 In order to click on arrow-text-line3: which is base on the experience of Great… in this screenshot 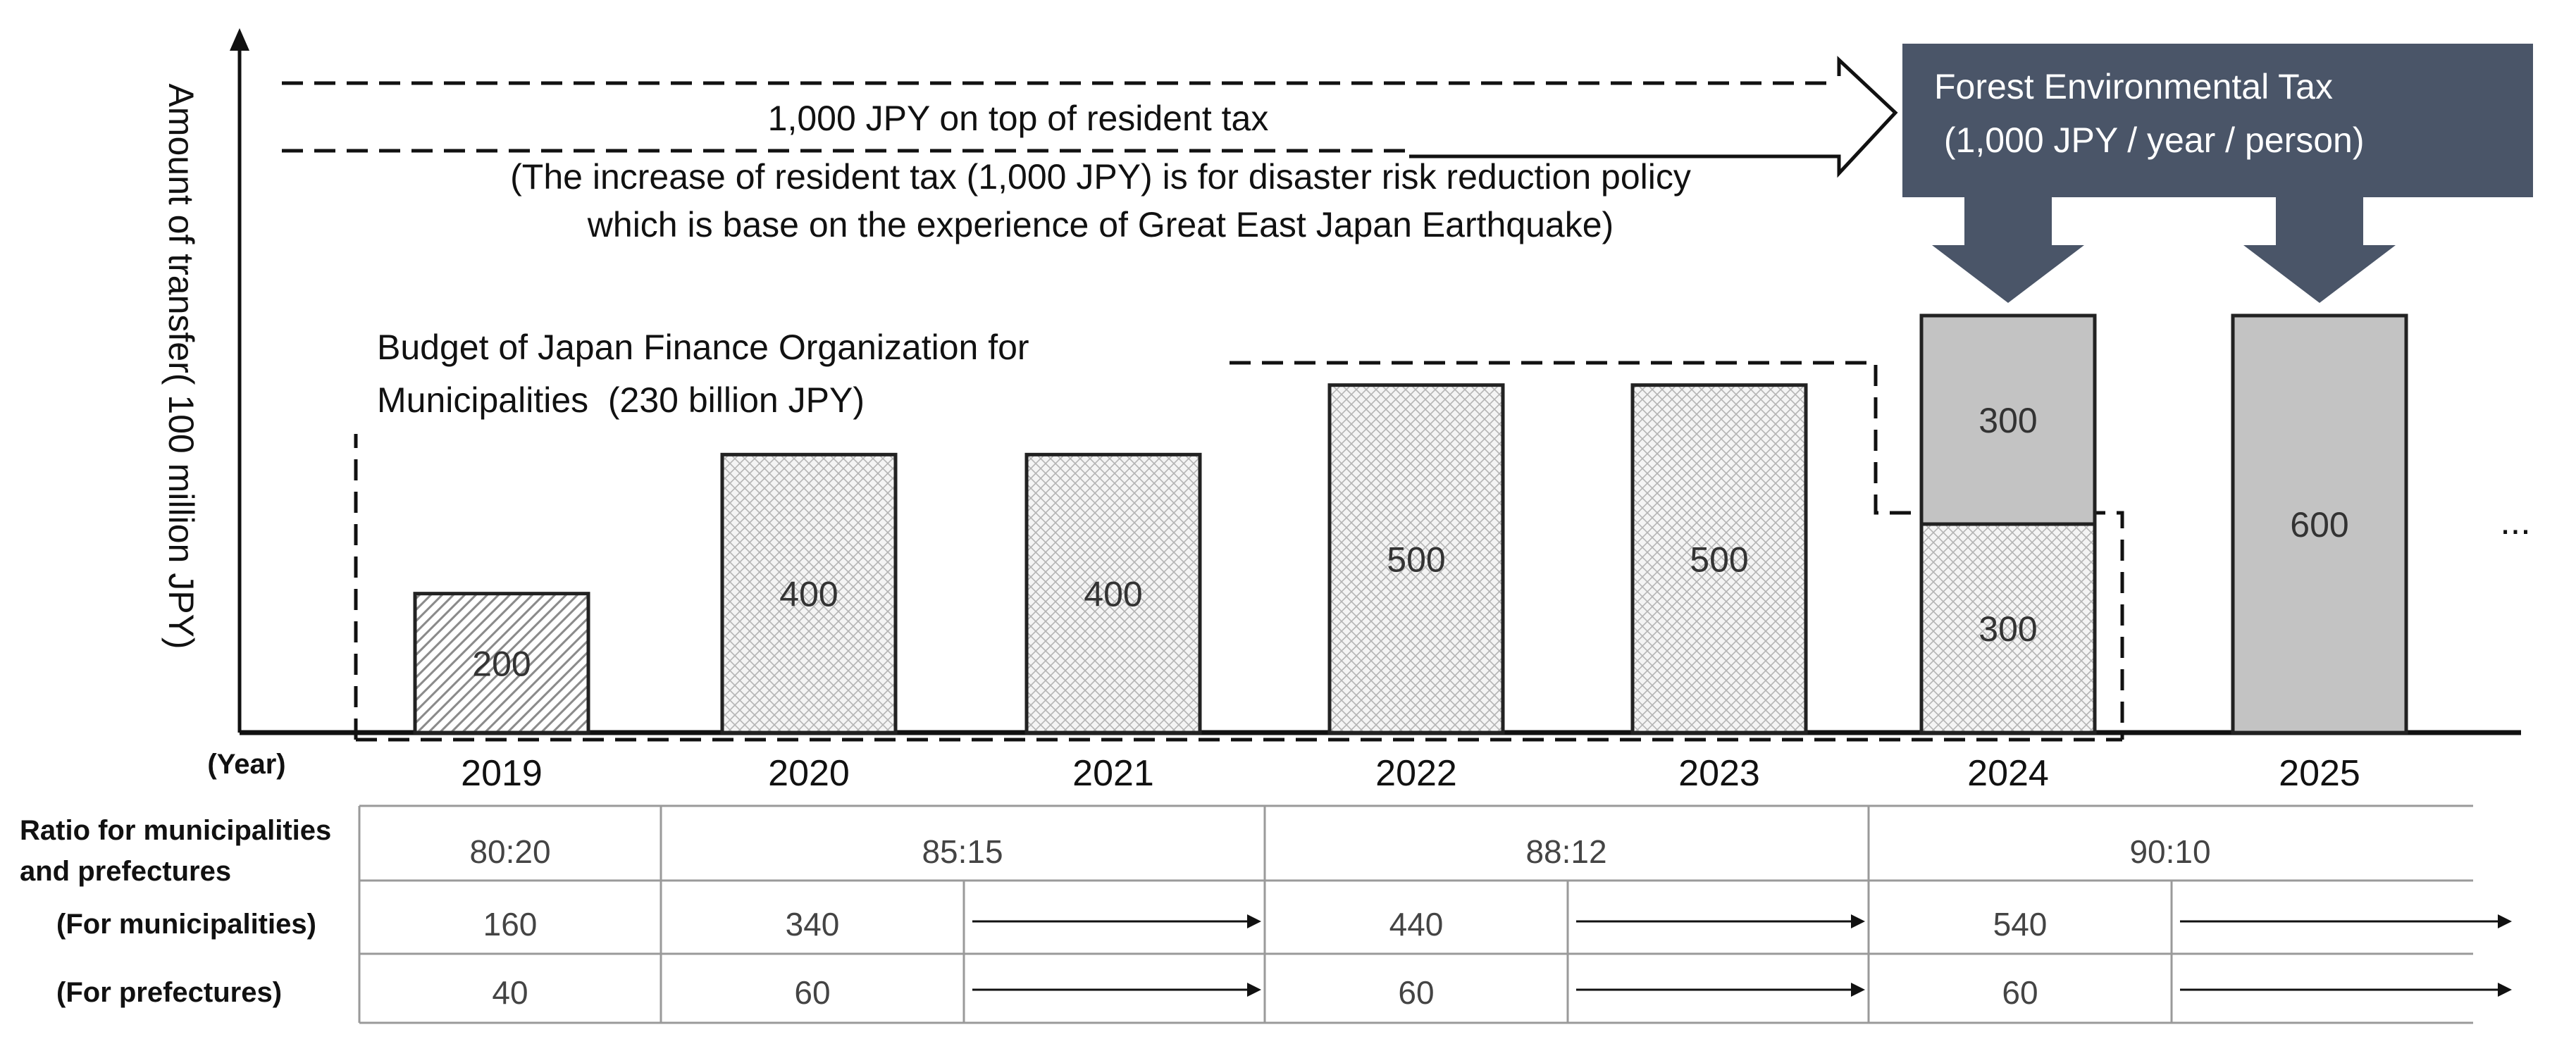, I will do `click(1100, 225)`.